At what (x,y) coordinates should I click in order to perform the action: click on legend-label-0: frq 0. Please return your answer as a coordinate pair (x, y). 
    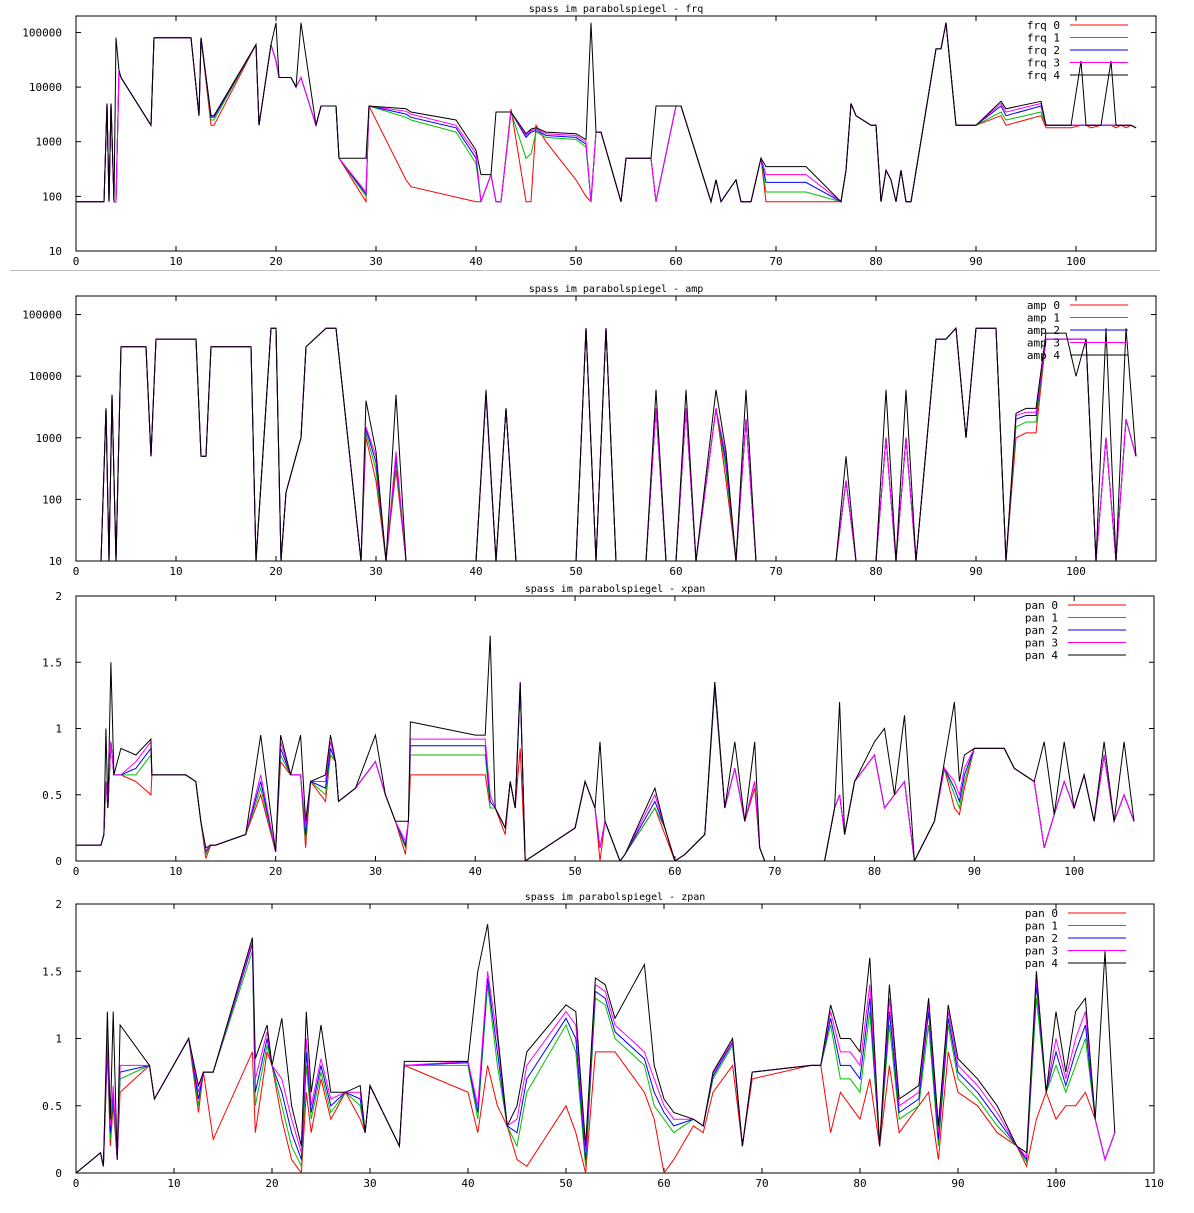
    Looking at the image, I should click on (1043, 25).